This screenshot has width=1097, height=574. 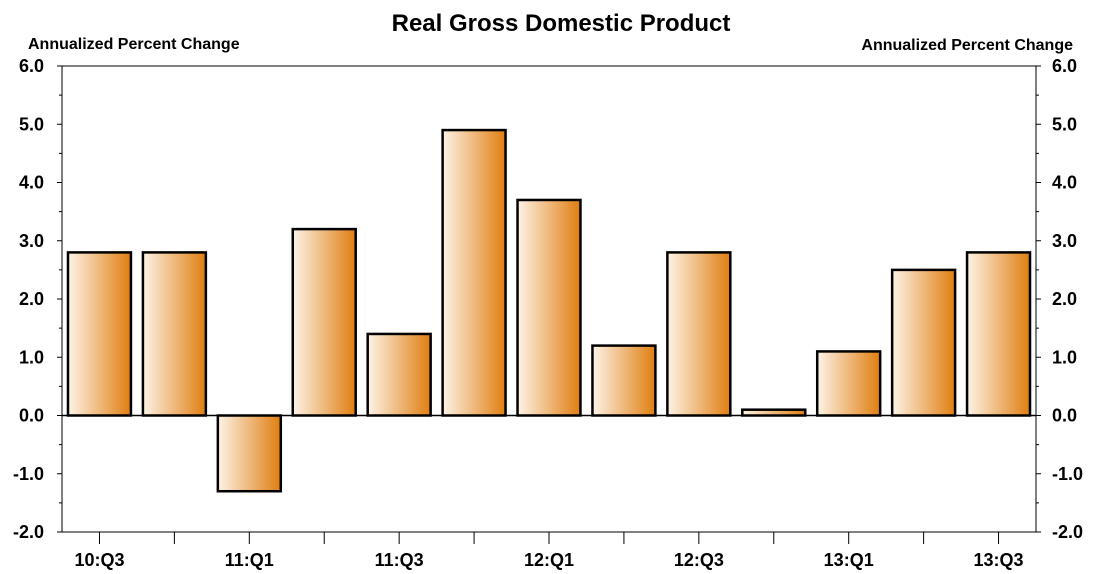 I want to click on y-tick-label-left: 3.0, so click(x=31, y=241).